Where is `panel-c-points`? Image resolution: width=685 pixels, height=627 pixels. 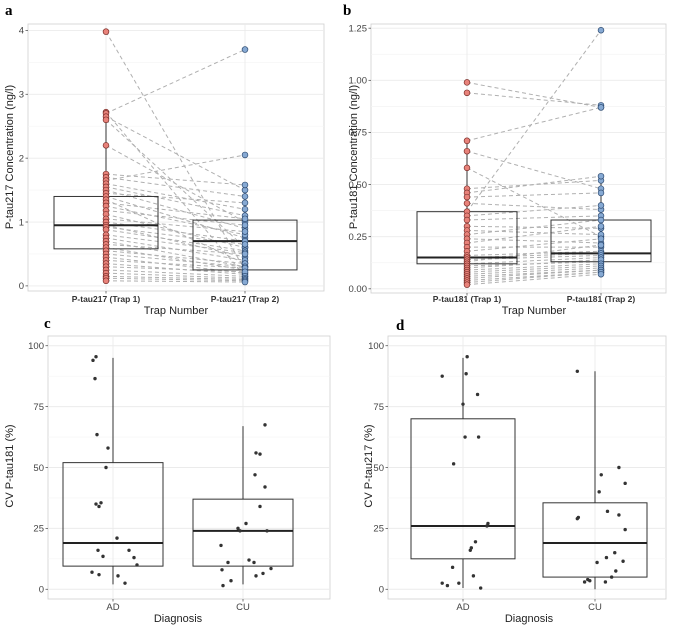
panel-c-points is located at coordinates (181, 471).